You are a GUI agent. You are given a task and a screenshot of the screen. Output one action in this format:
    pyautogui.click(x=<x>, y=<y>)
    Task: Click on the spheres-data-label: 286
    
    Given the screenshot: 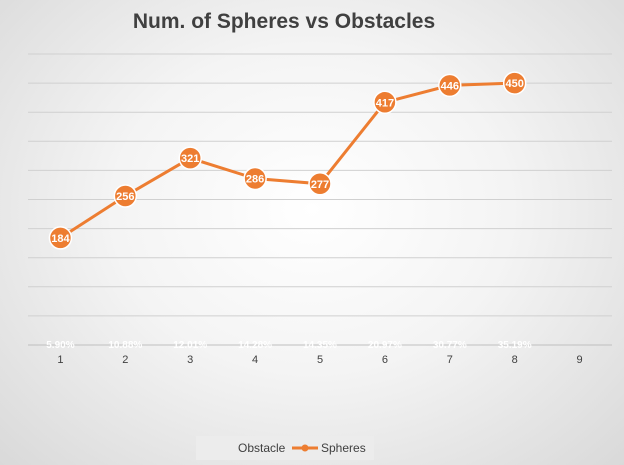 What is the action you would take?
    pyautogui.click(x=255, y=180)
    